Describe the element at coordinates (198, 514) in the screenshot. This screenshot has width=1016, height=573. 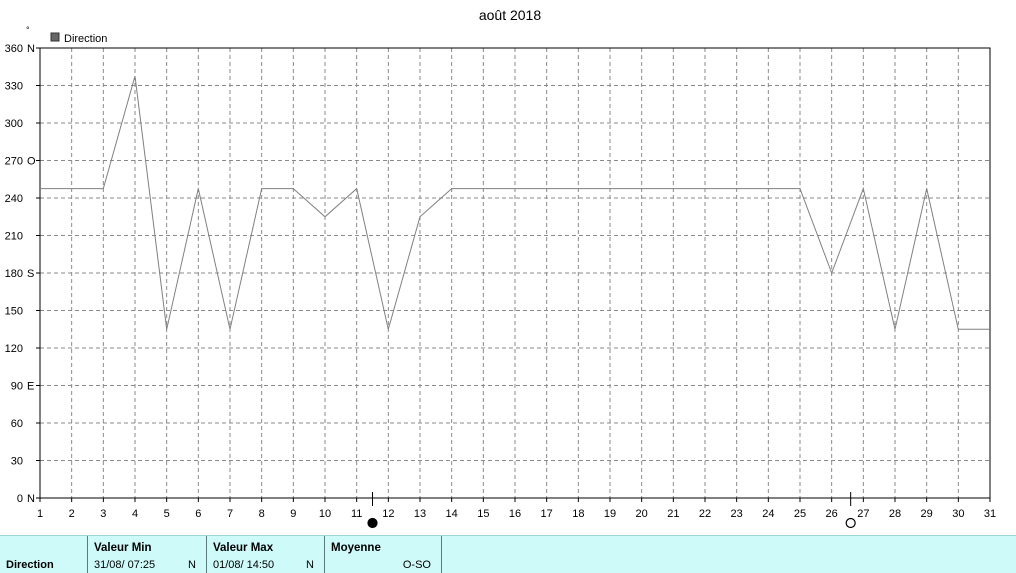
I see `x-tick-label: 6` at that location.